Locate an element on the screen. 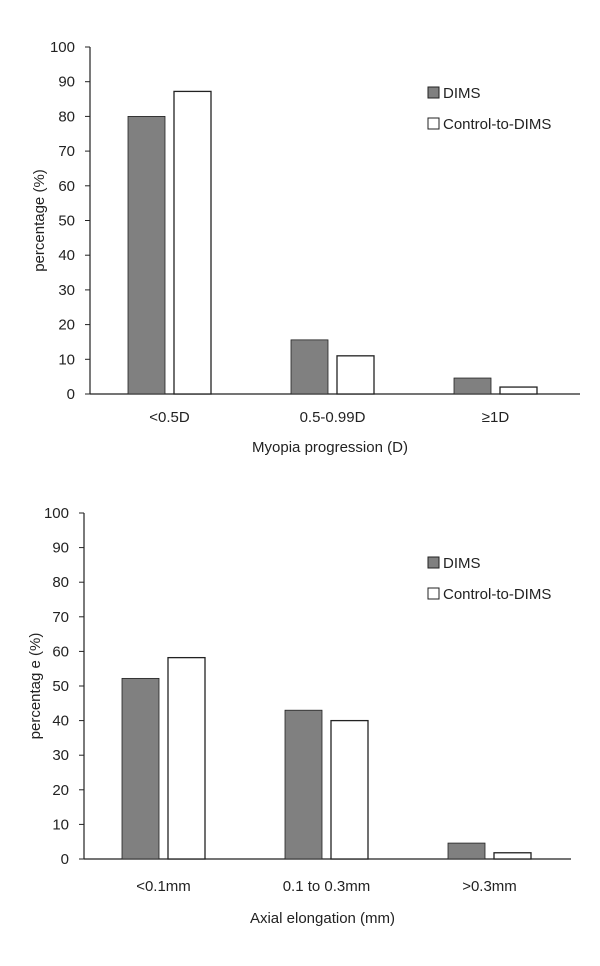  x-tick-label: <0.5D is located at coordinates (169, 417).